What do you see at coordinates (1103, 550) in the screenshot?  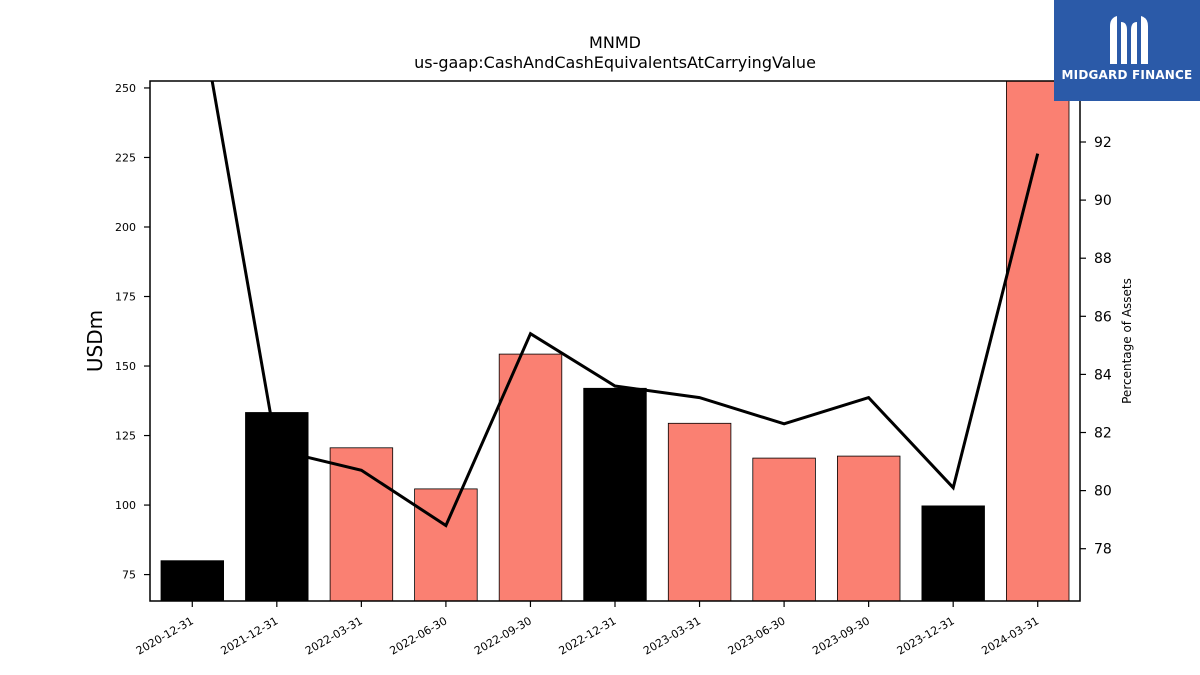 I see `y2-tick-label: 78` at bounding box center [1103, 550].